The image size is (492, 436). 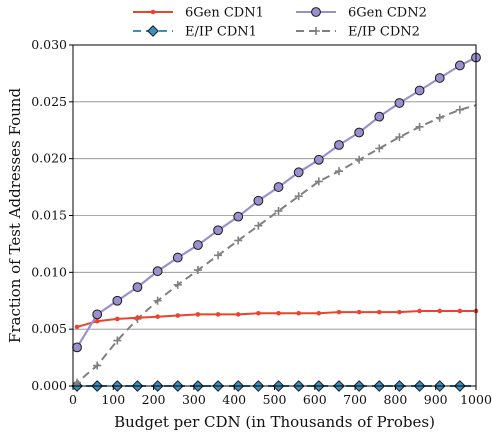 I want to click on legend-item-e-ip-cdn1: E/IP CDN1, so click(x=195, y=32).